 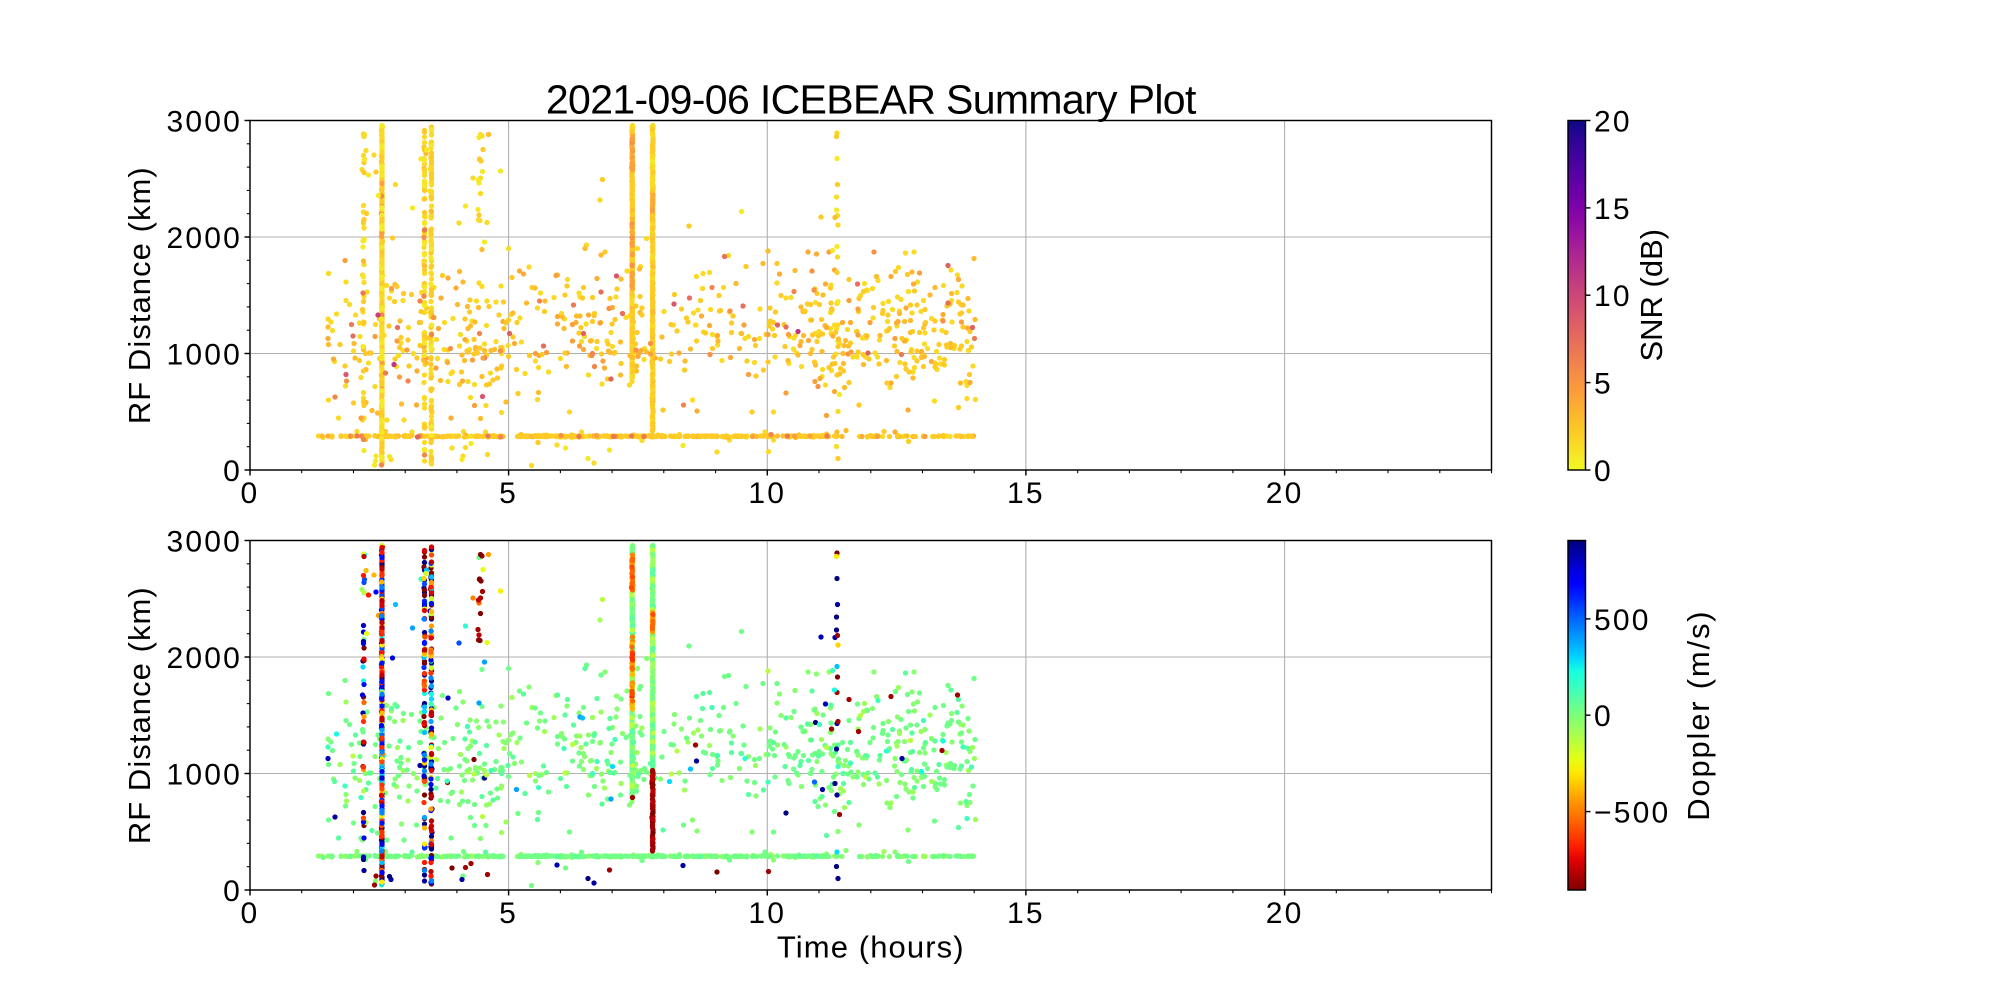 I want to click on svg-text: Time (hours), so click(x=871, y=947).